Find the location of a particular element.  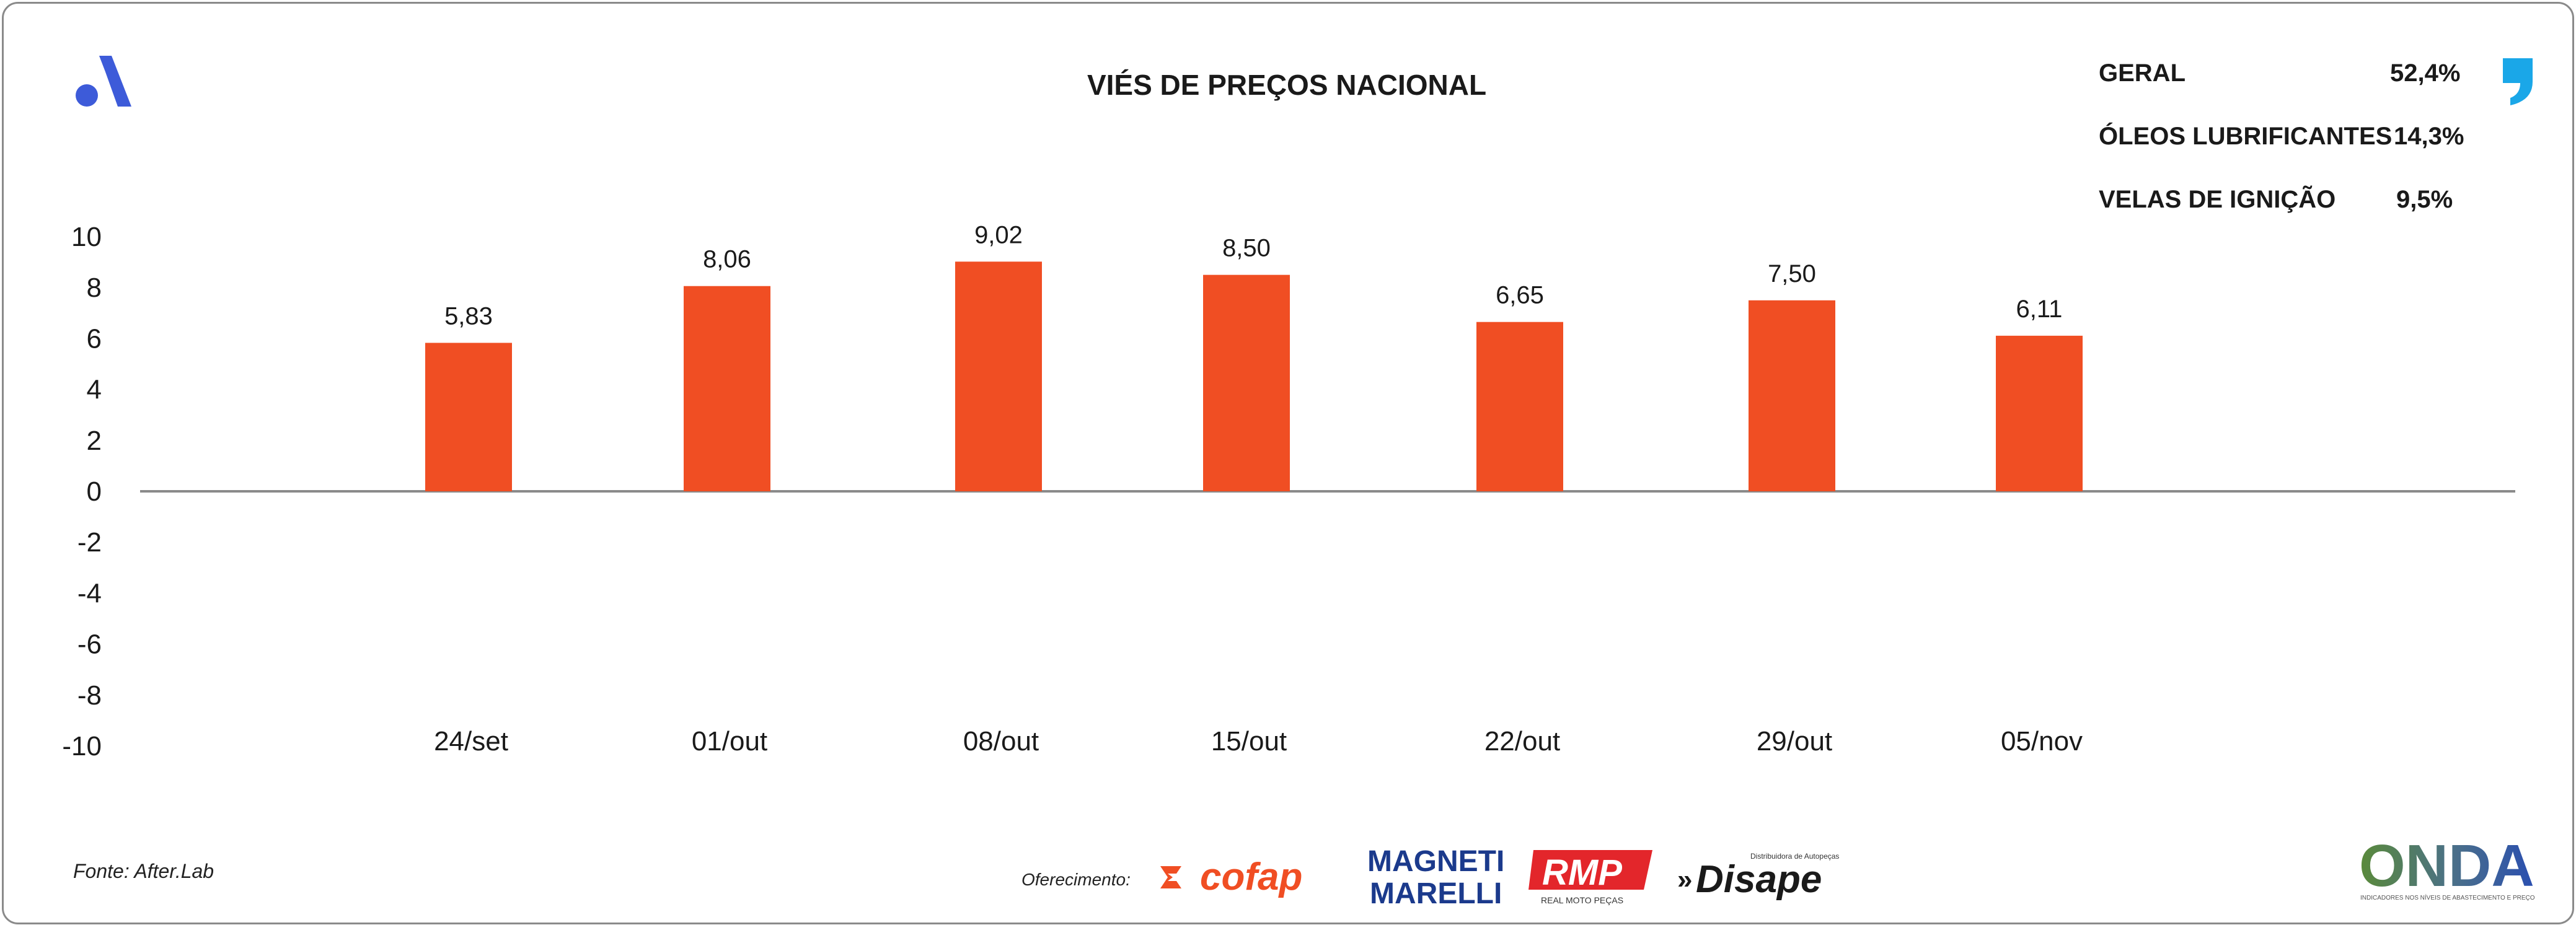

y-tick-label: -8 is located at coordinates (89, 695).